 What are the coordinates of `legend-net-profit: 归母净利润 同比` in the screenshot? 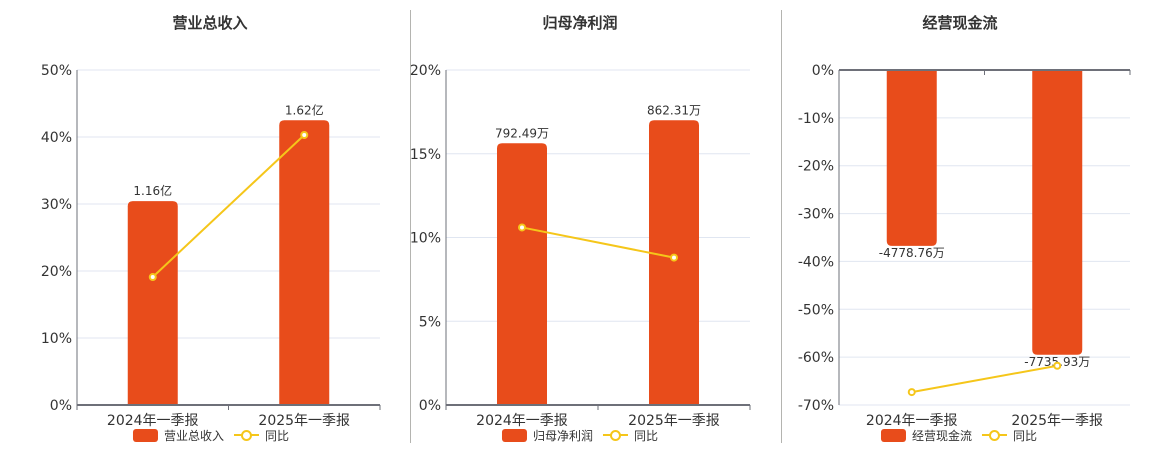 It's located at (580, 435).